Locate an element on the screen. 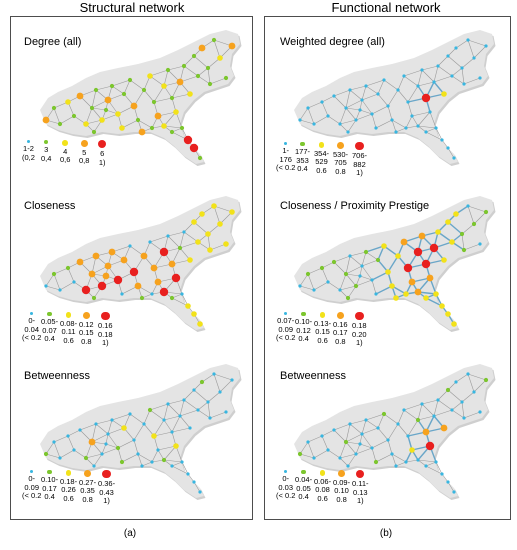 This screenshot has height=550, width=517. legend-item: 1- 176 (< 0.2 is located at coordinates (285, 157).